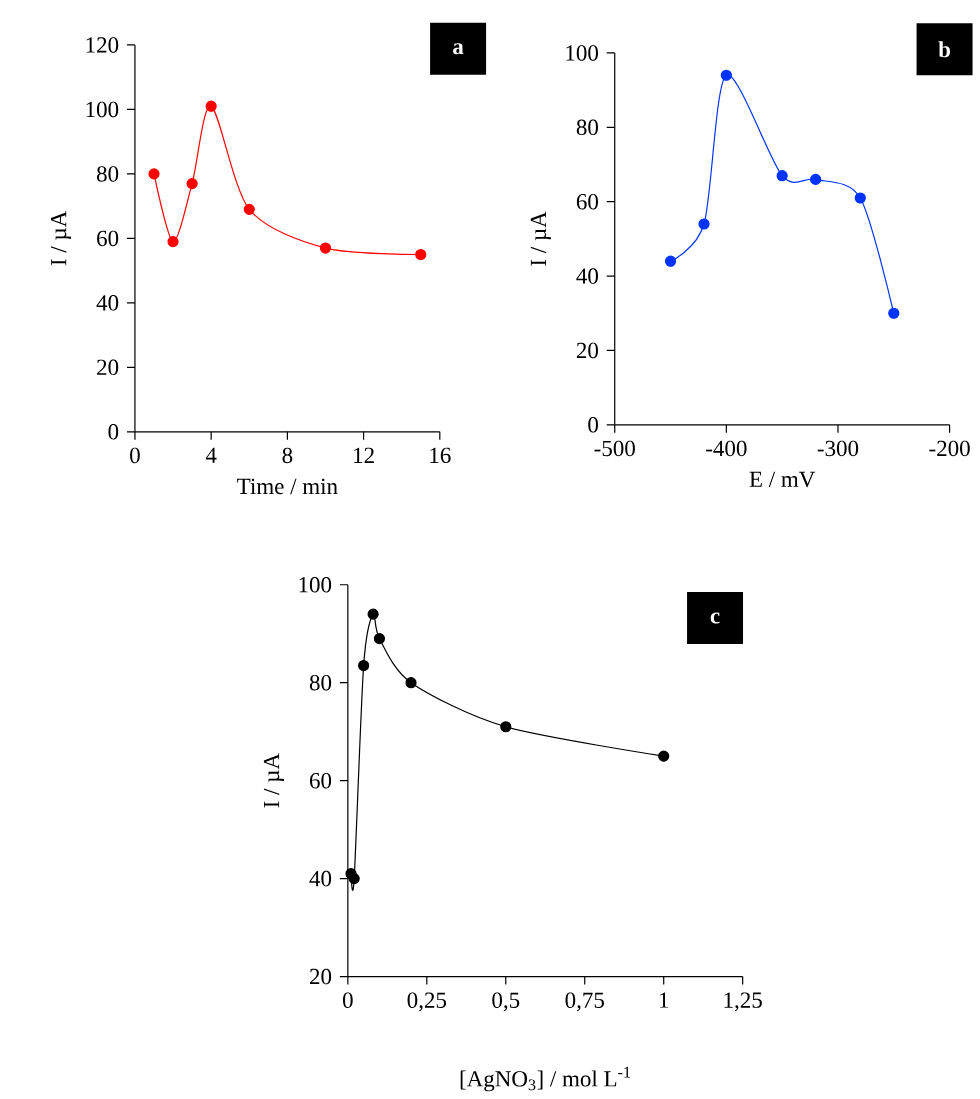  Describe the element at coordinates (287, 486) in the screenshot. I see `x-axis-title: Time / min` at that location.